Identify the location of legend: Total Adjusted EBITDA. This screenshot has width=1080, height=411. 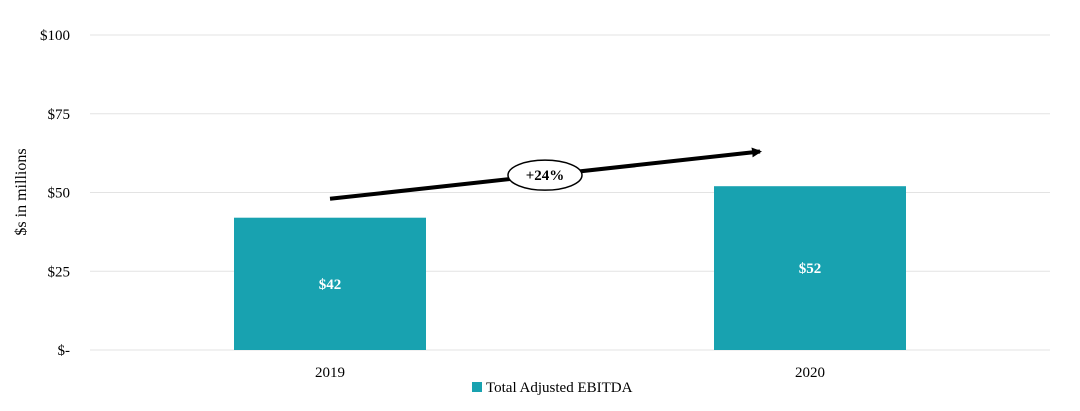
(552, 388).